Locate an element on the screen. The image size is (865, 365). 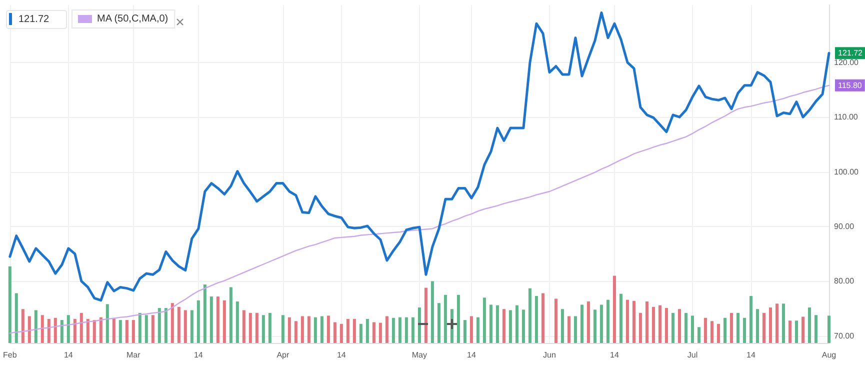
y-tick-label: 80.00 is located at coordinates (844, 281).